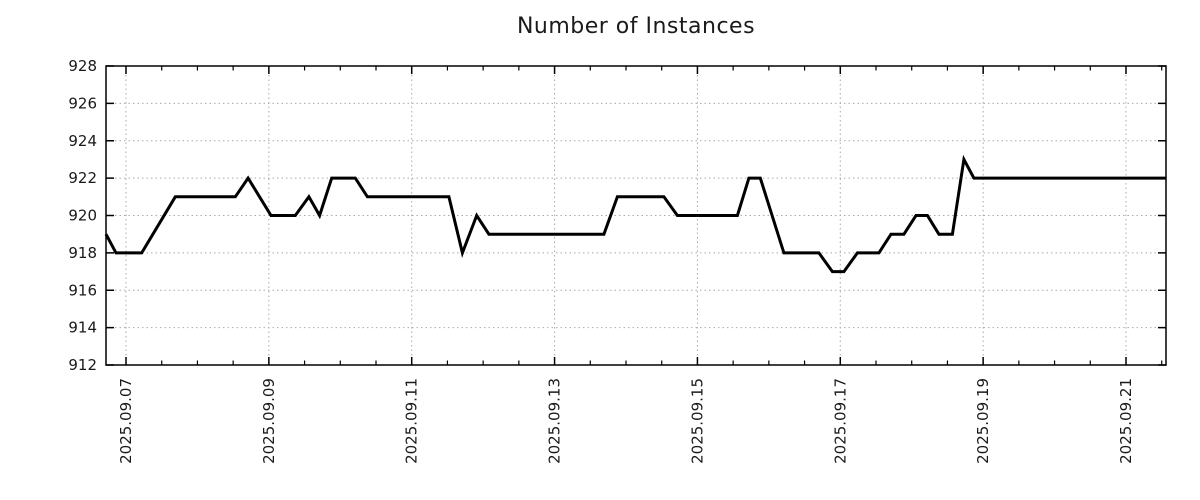  Describe the element at coordinates (82, 216) in the screenshot. I see `y-tick-label: 920` at that location.